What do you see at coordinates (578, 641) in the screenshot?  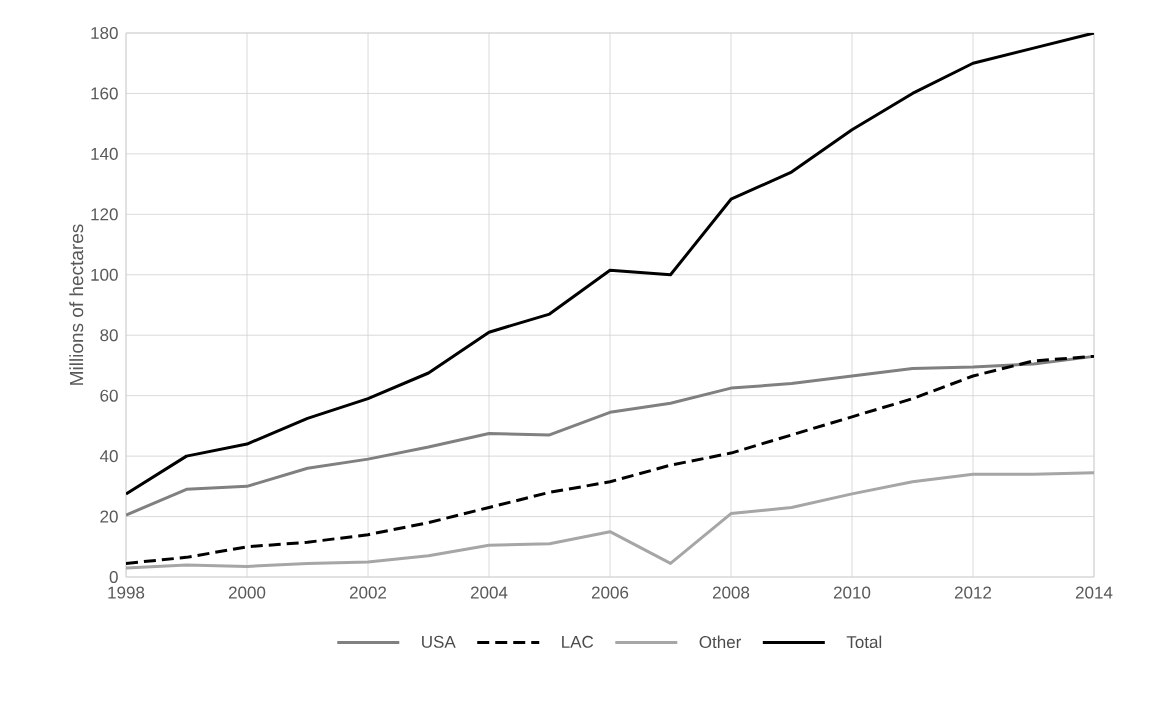 I see `legend-label: LAC` at bounding box center [578, 641].